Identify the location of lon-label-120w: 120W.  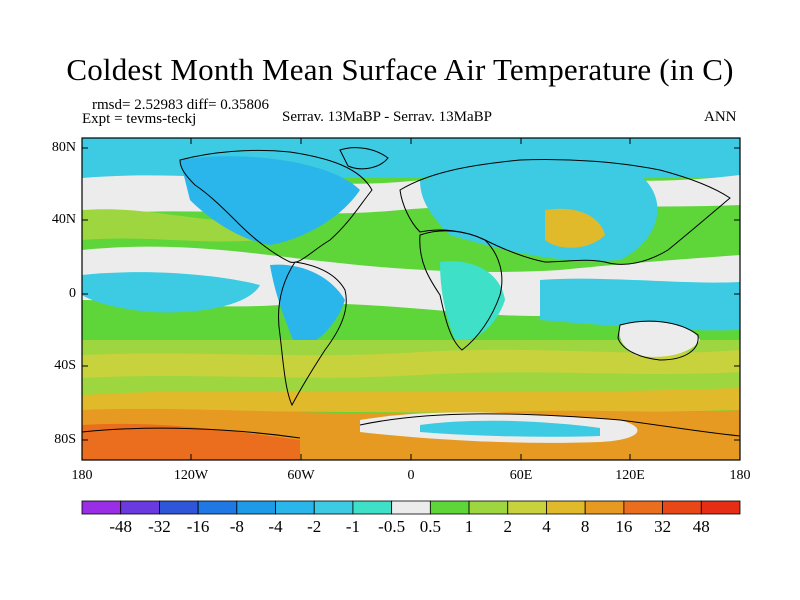
(191, 475).